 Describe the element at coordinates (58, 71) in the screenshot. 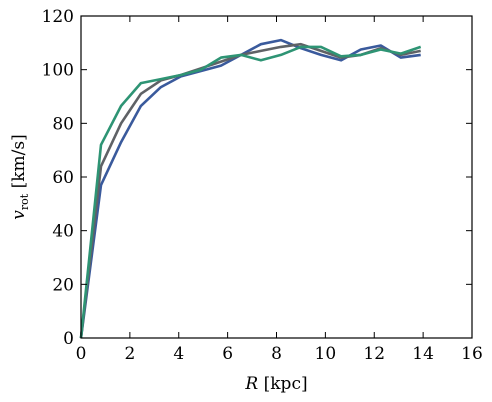

I see `y-tick-label: 100` at that location.